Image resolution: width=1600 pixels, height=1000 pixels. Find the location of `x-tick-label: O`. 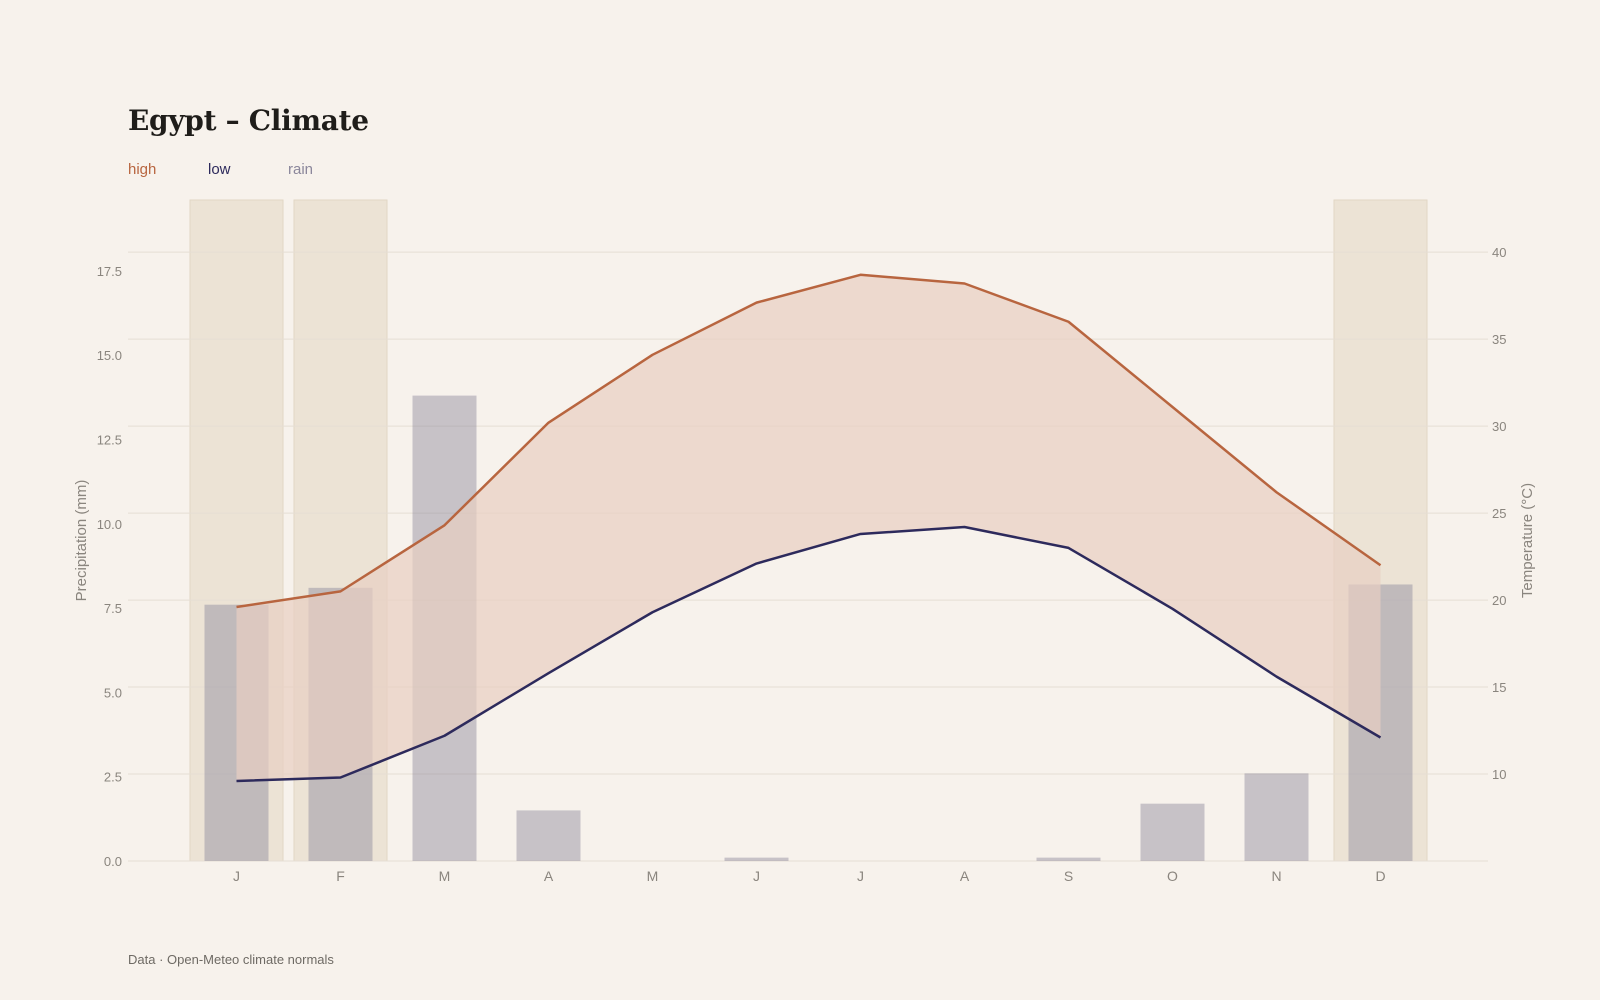

x-tick-label: O is located at coordinates (1172, 876).